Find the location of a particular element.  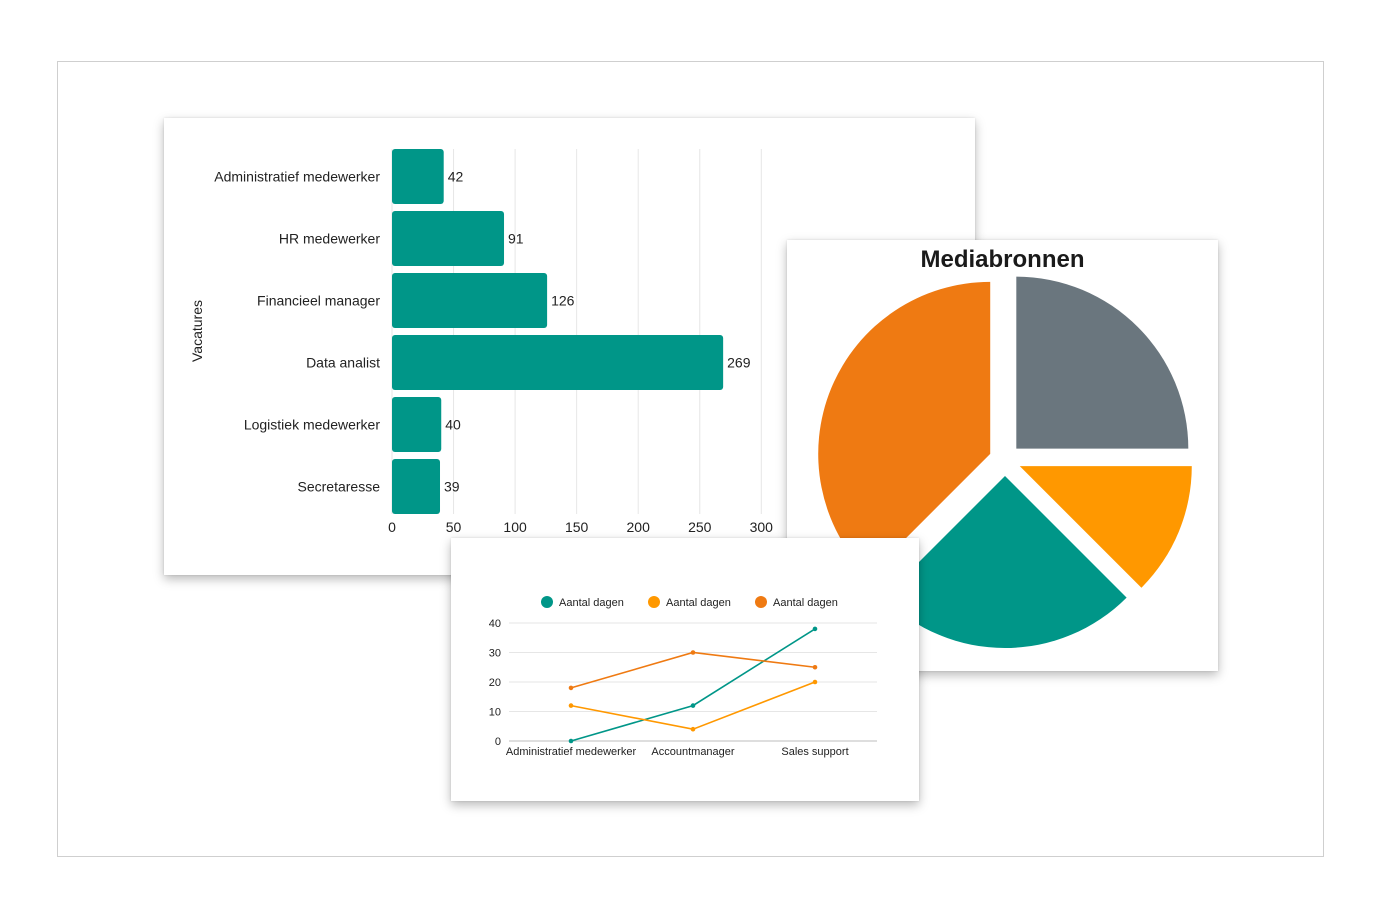

category-label: Secretaresse is located at coordinates (339, 487).